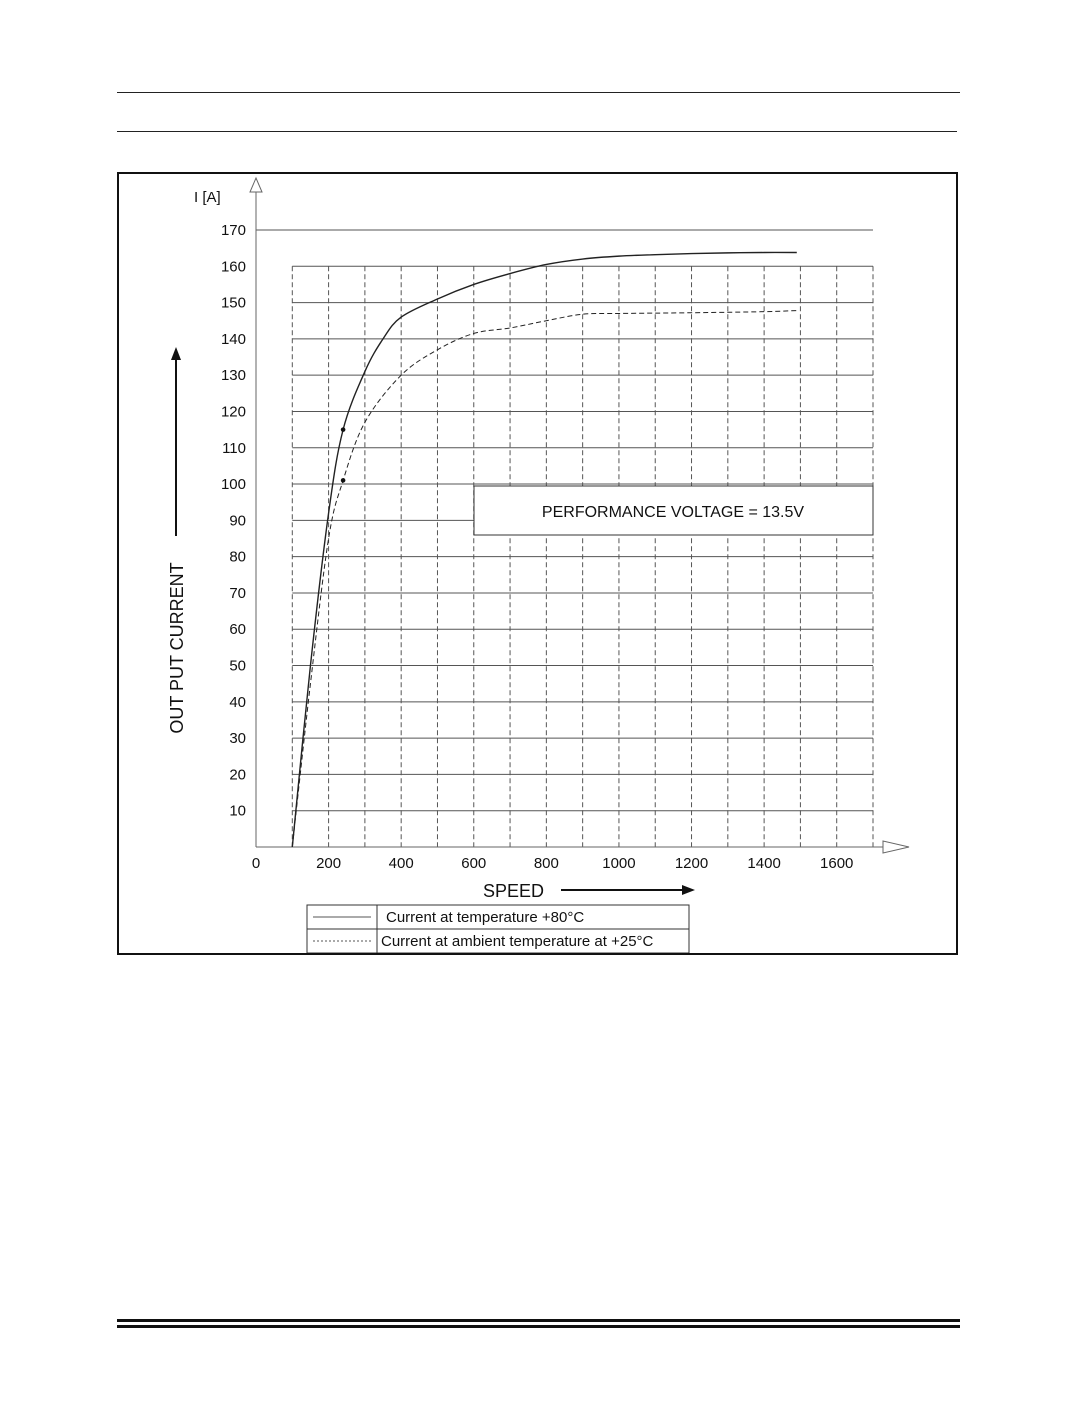  I want to click on x-axis-label: SPEED, so click(513, 891).